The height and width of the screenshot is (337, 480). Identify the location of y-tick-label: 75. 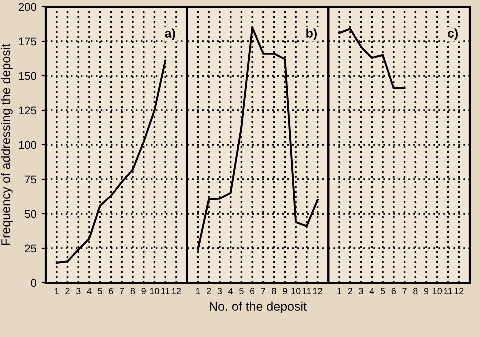
(31, 180).